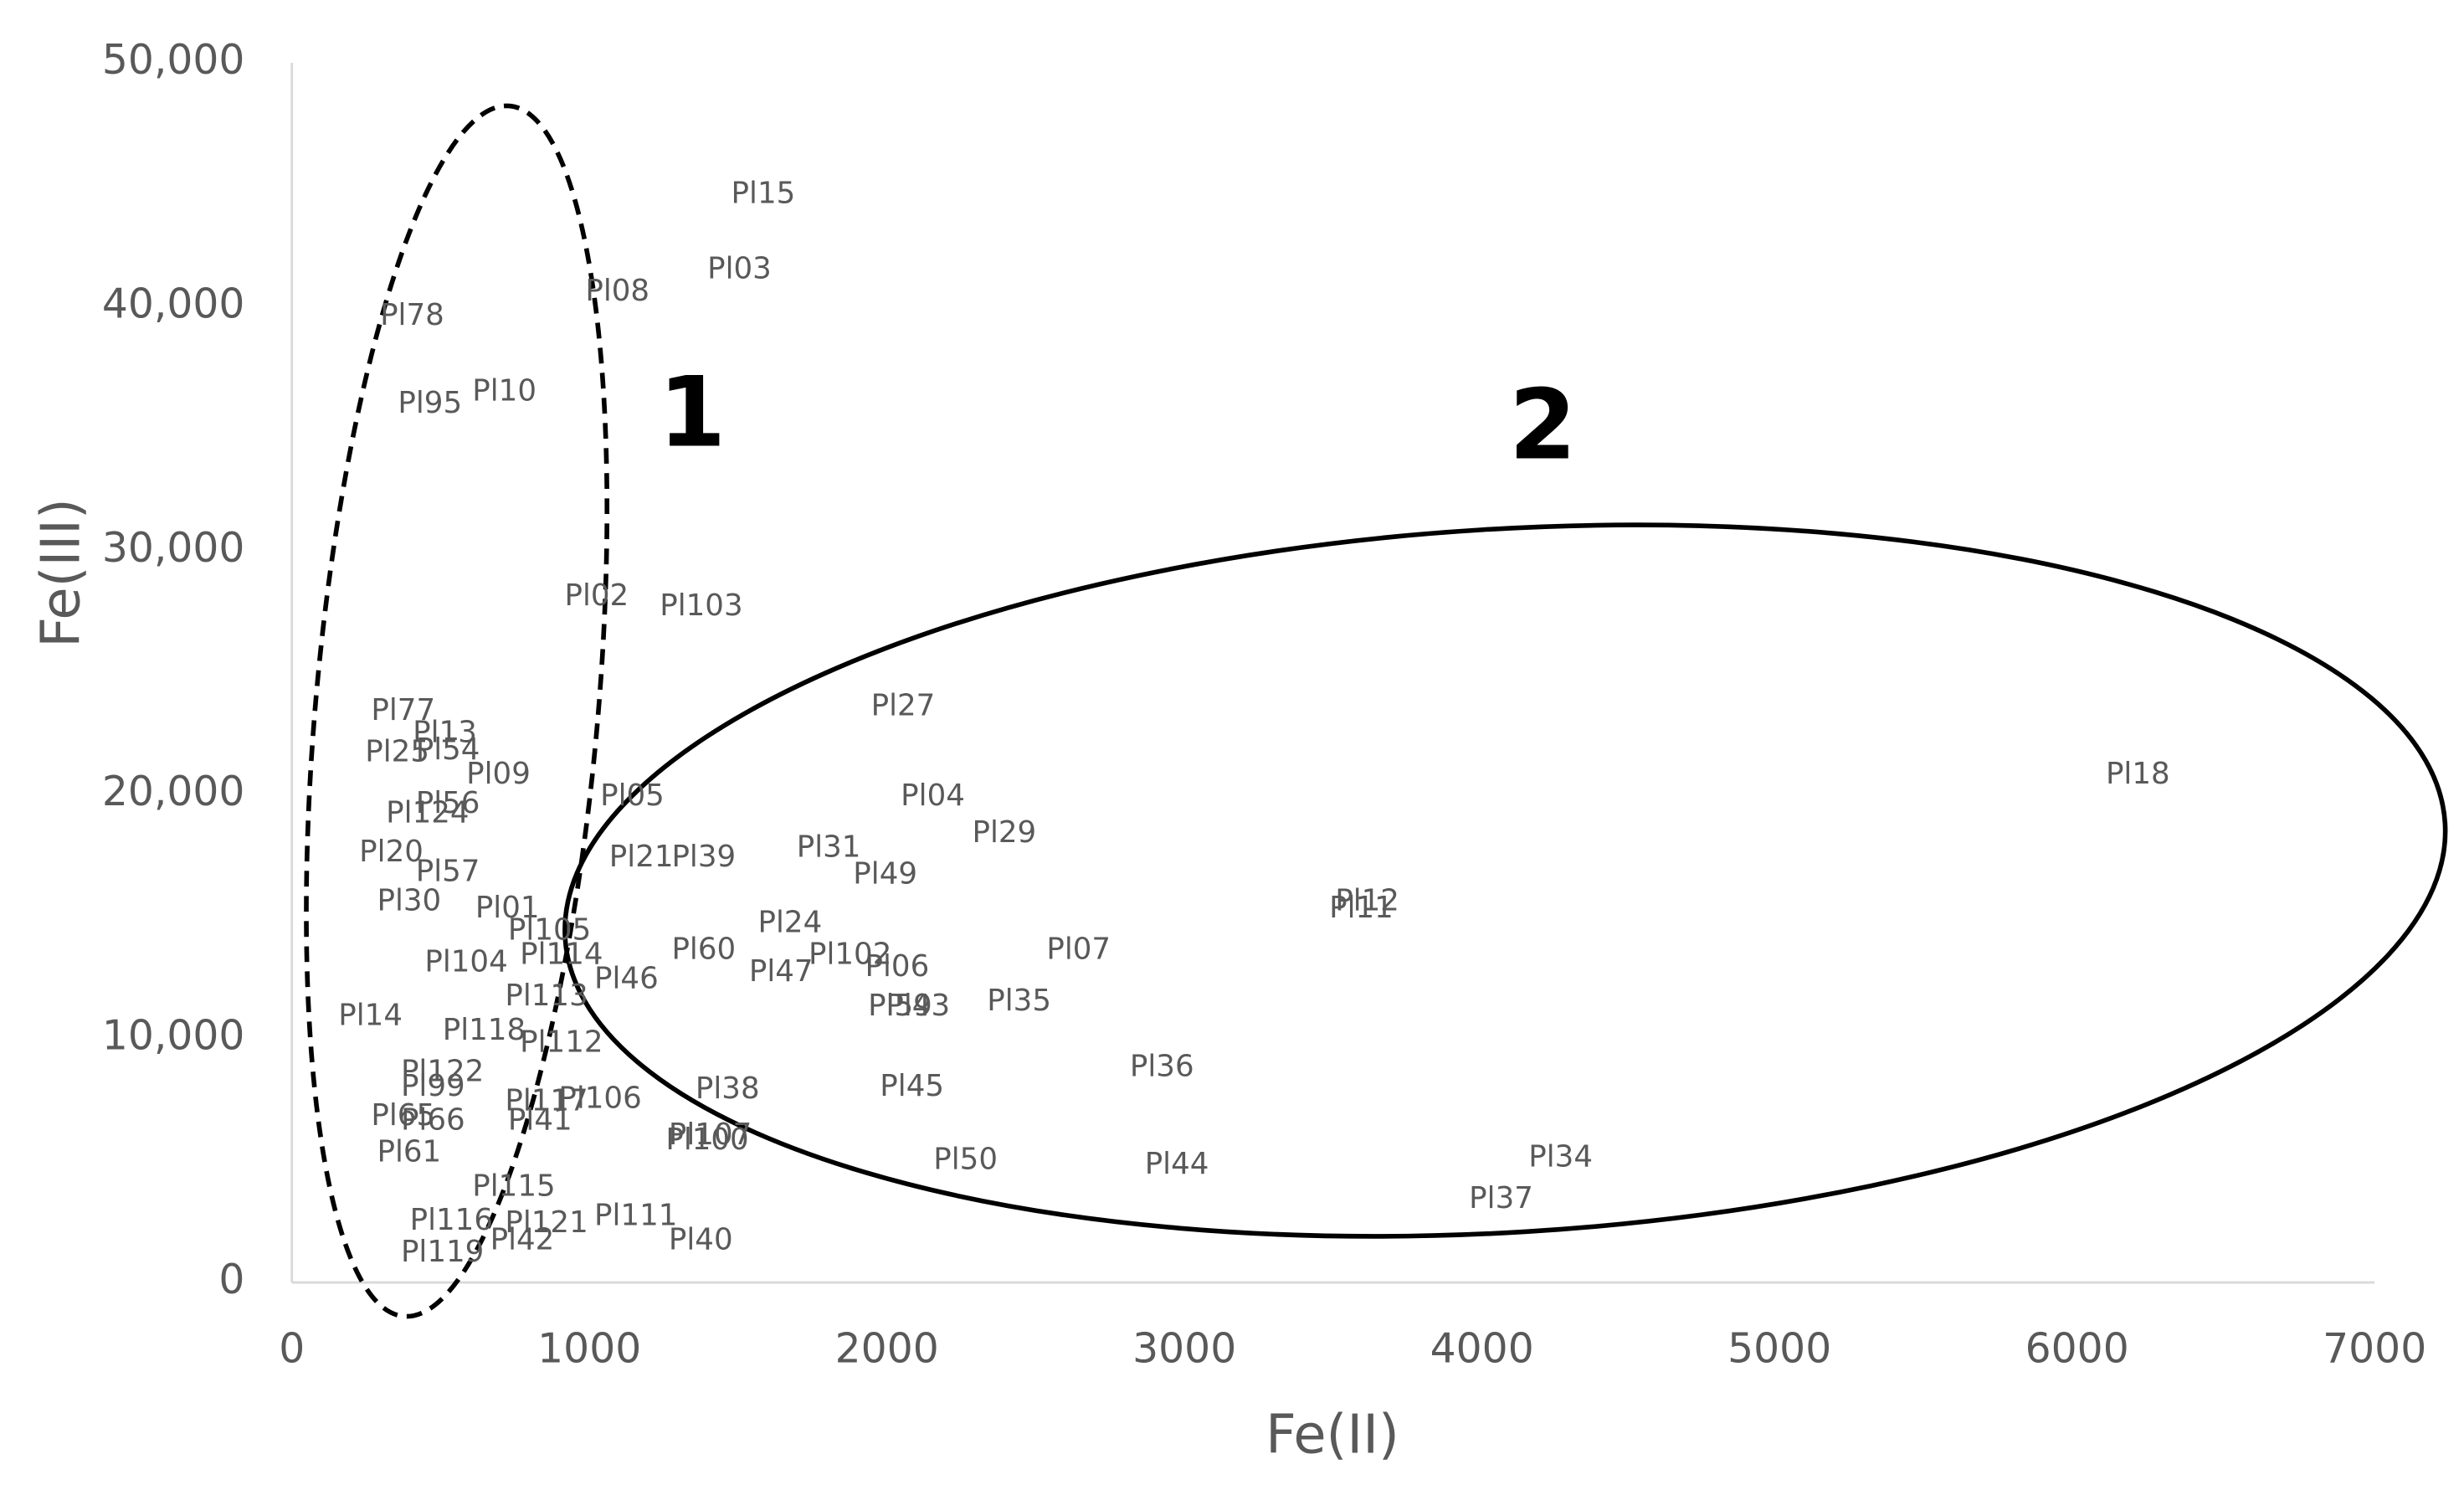  I want to click on point-label: Pl61, so click(409, 1152).